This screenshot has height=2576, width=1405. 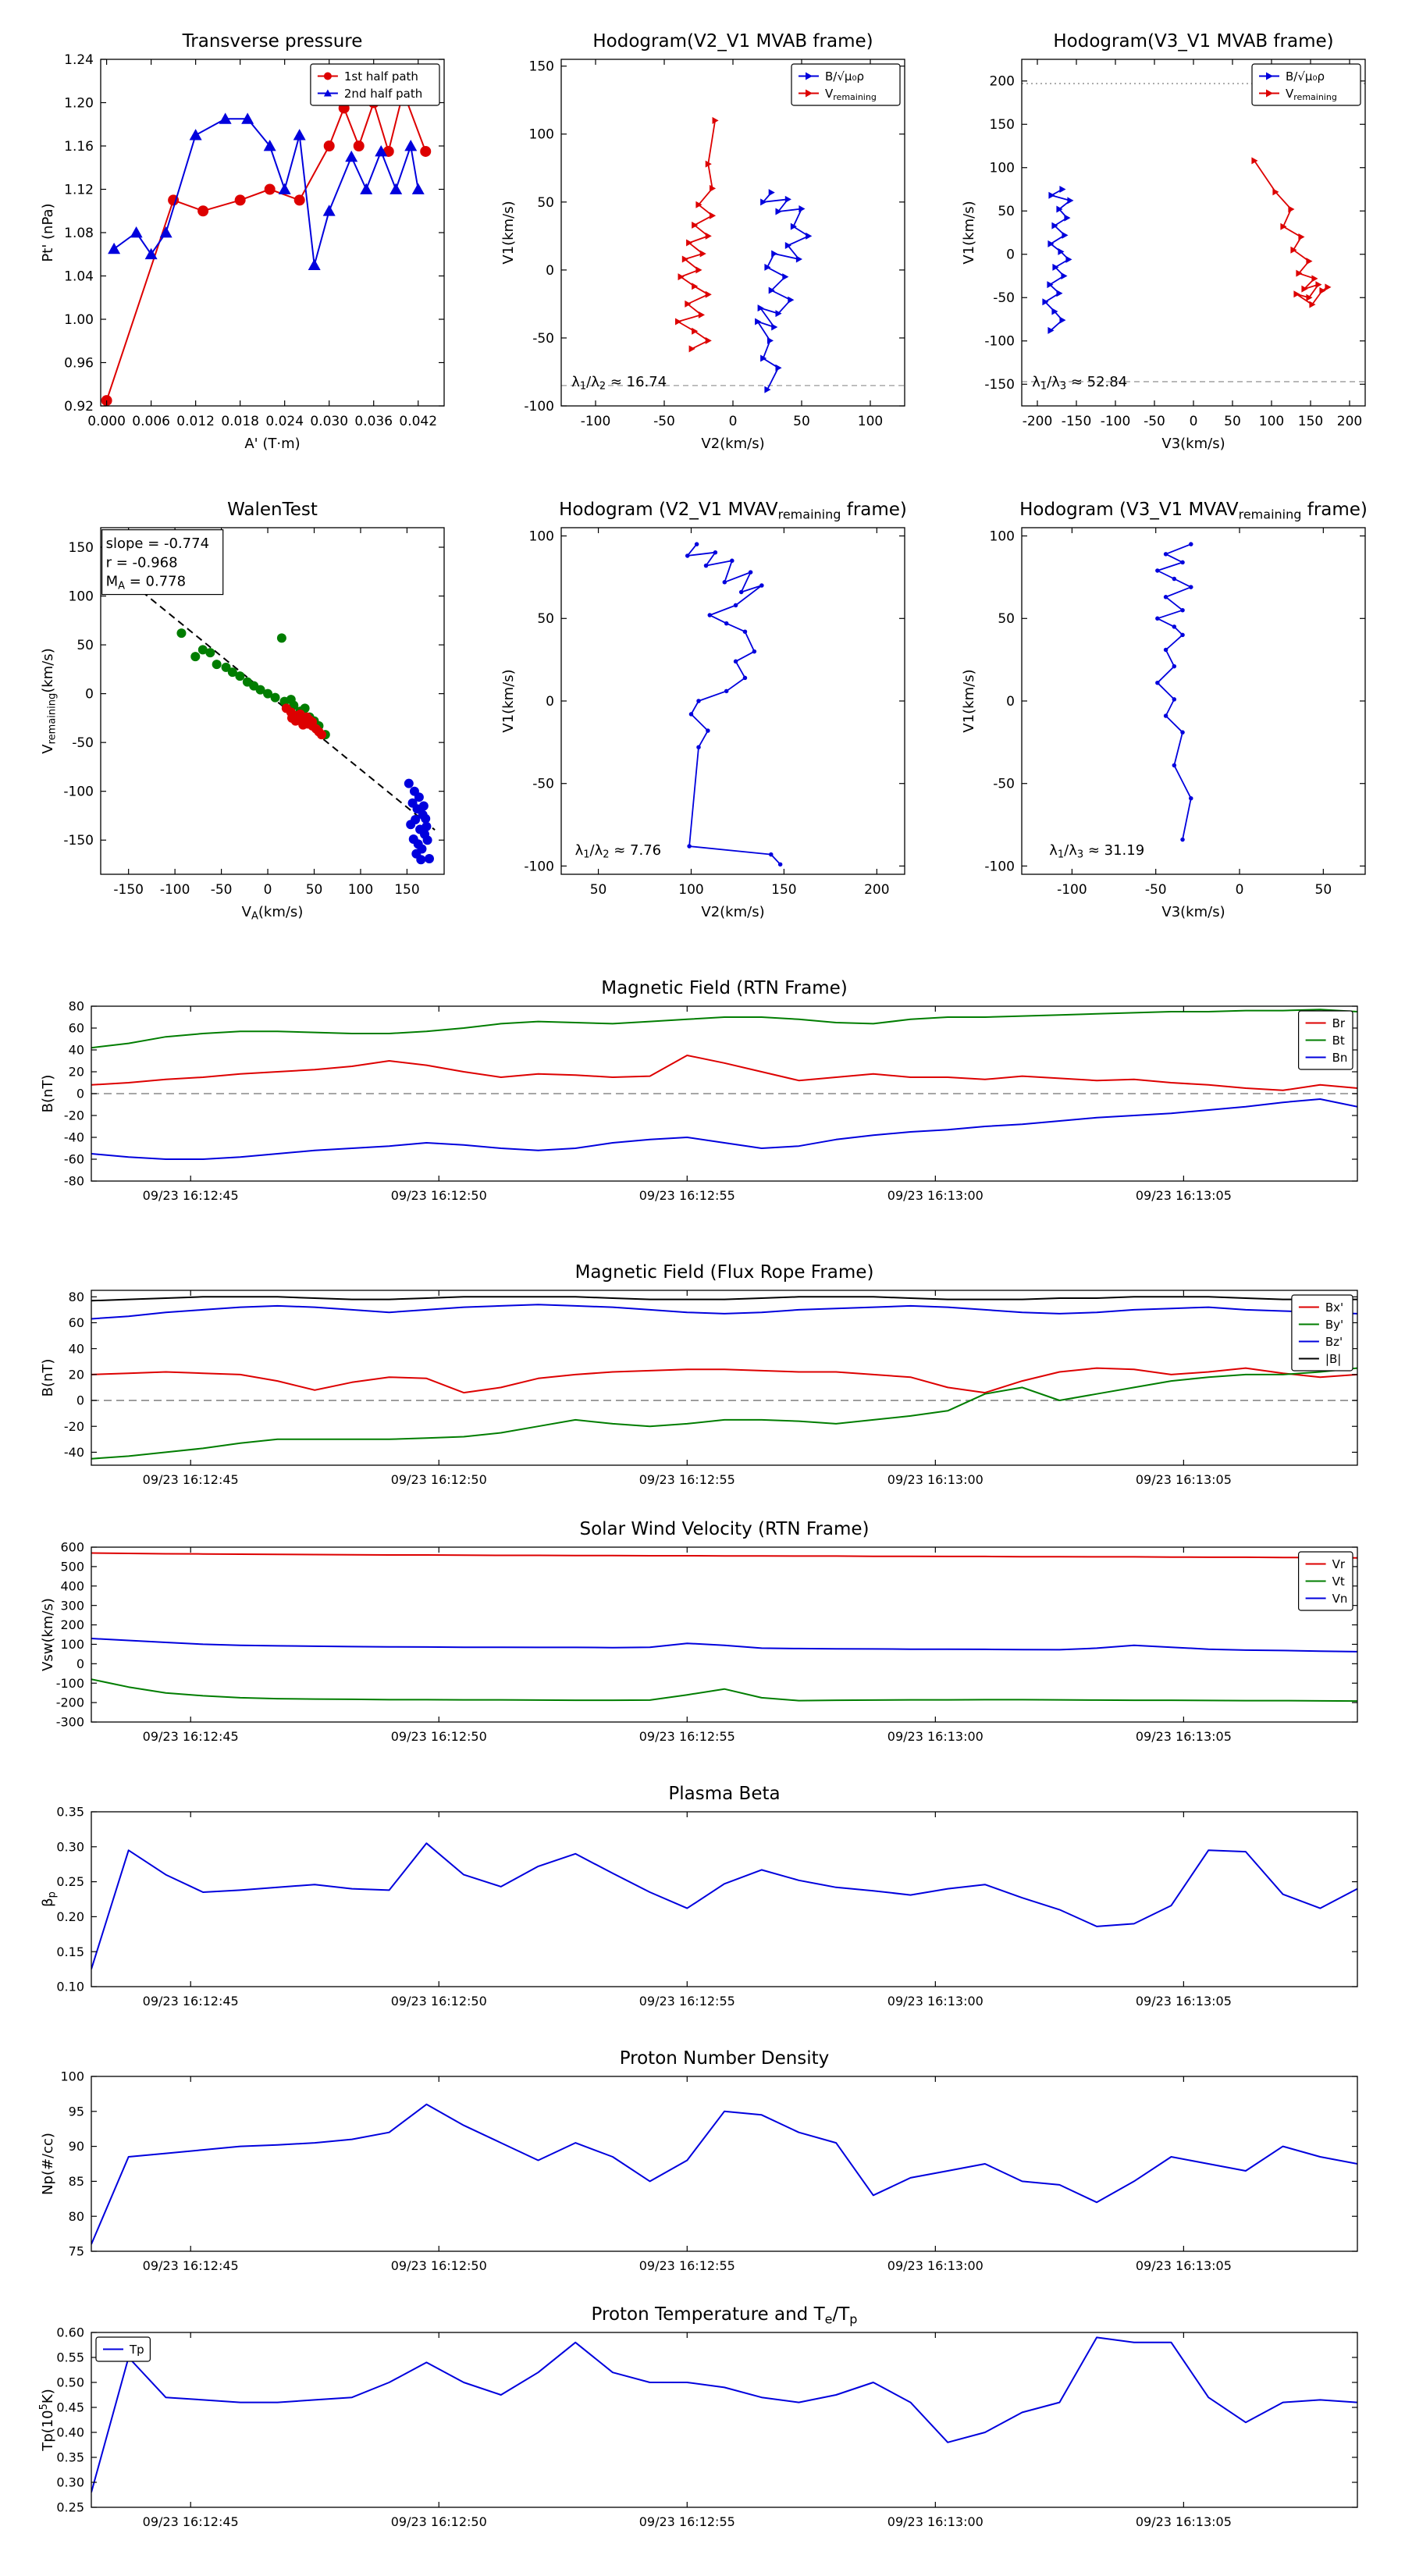 What do you see at coordinates (70, 2432) in the screenshot?
I see `svg-text: 0.40` at bounding box center [70, 2432].